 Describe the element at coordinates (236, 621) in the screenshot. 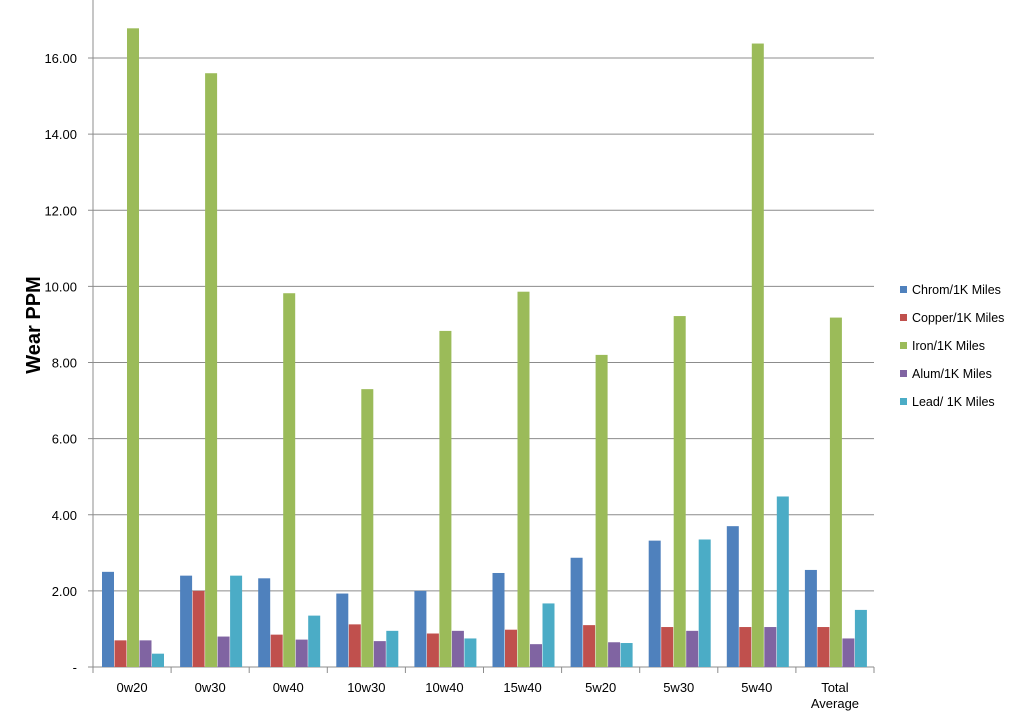

I see `bar-0w30-lead-1k-miles` at that location.